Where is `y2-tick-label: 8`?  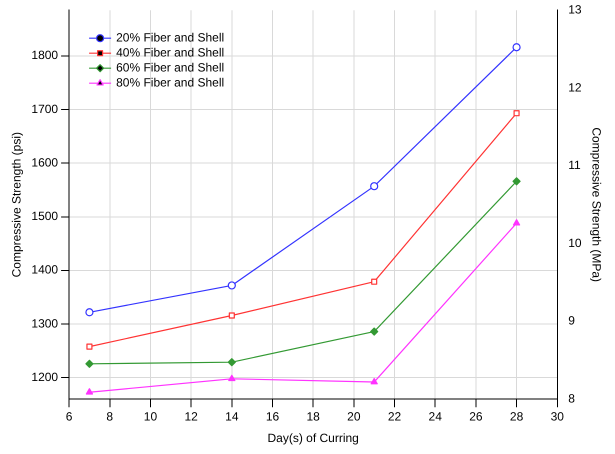
y2-tick-label: 8 is located at coordinates (572, 399).